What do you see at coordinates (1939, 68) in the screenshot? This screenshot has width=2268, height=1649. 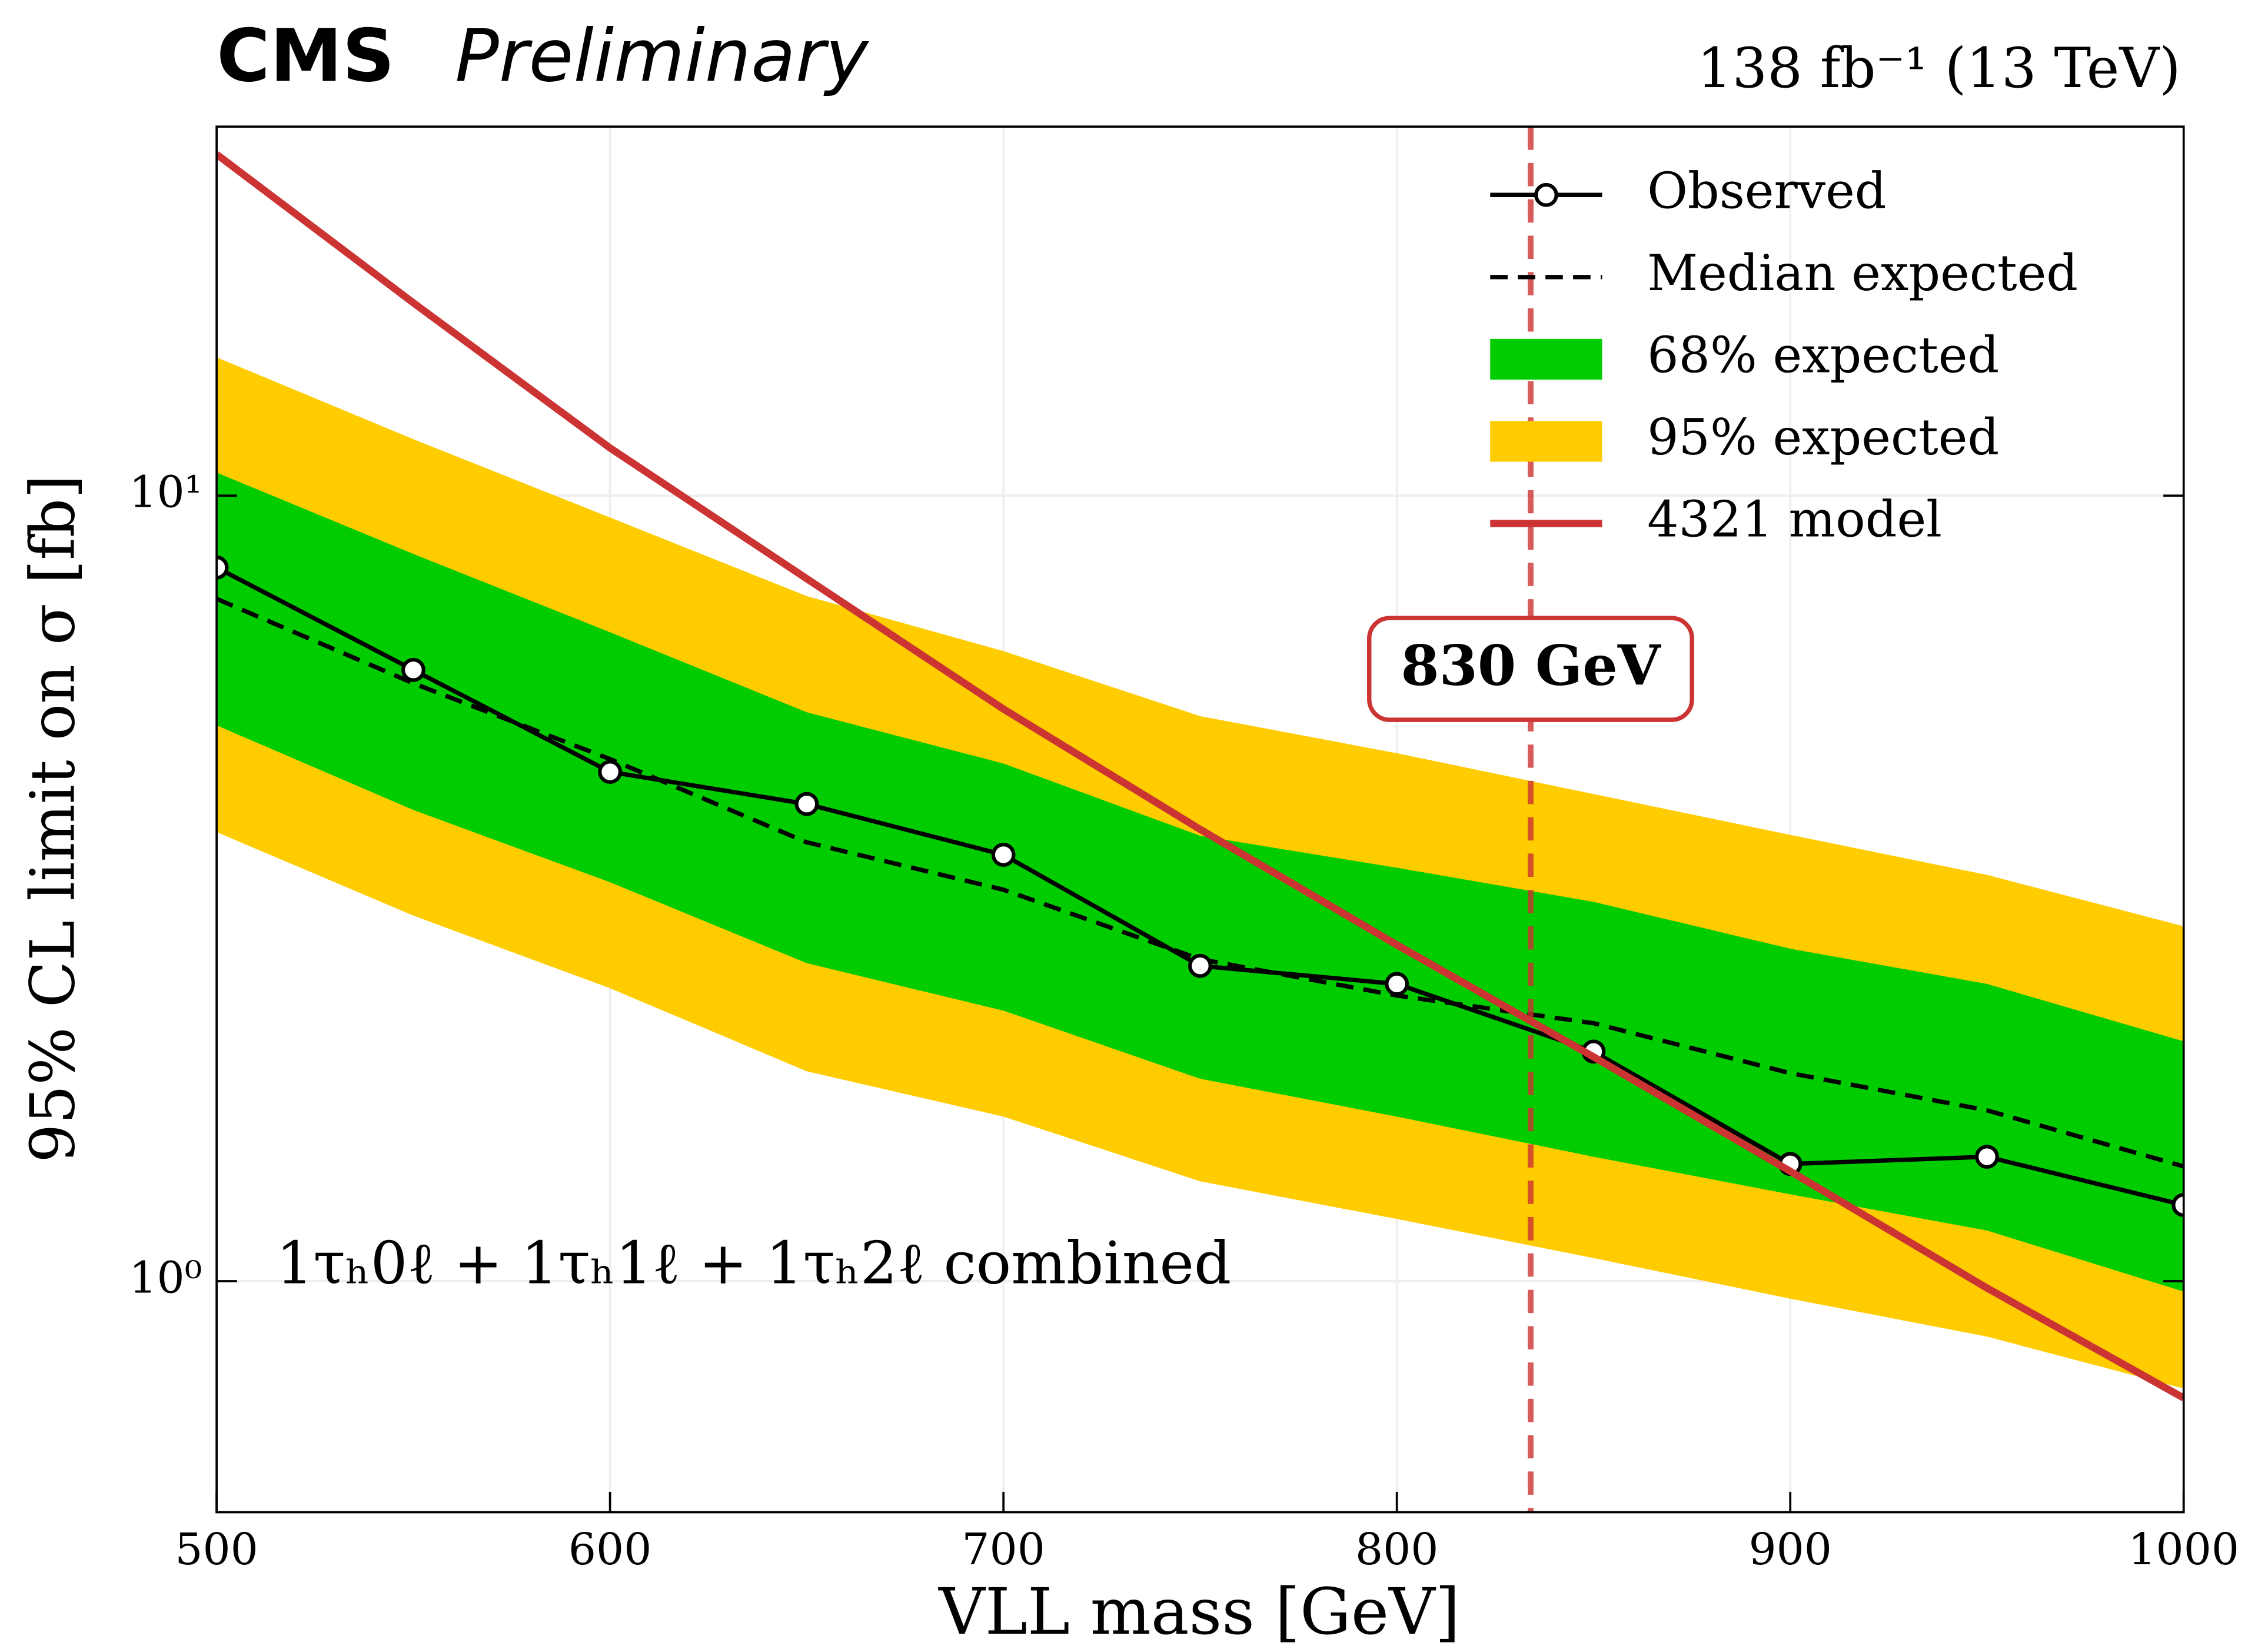 I see `lumi-label: 138 fb⁻¹ (13 TeV)` at bounding box center [1939, 68].